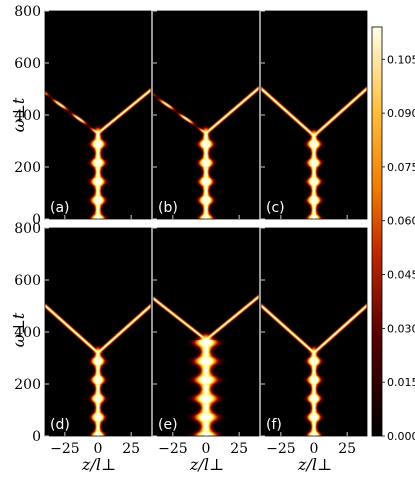 This screenshot has width=415, height=479. What do you see at coordinates (401, 275) in the screenshot?
I see `colorbar-tick-label-3: 0.045` at bounding box center [401, 275].